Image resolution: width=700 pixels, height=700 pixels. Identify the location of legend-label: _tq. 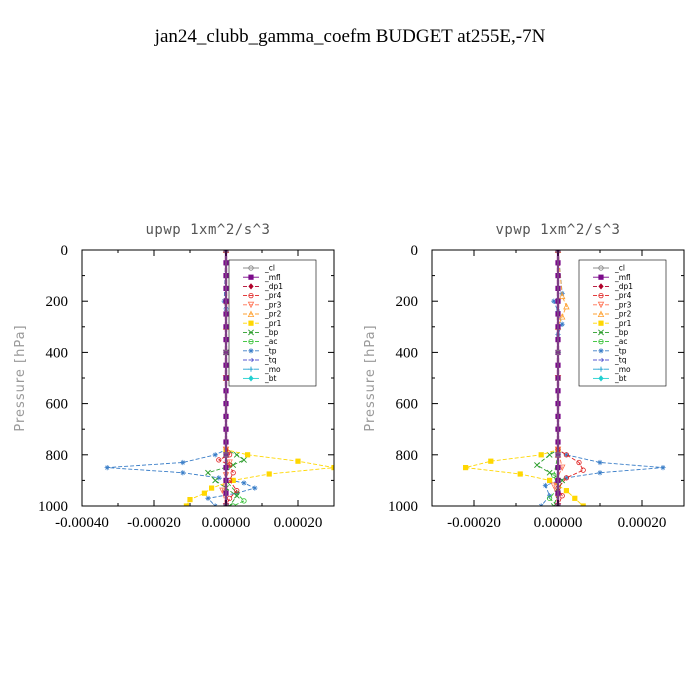
(270, 360).